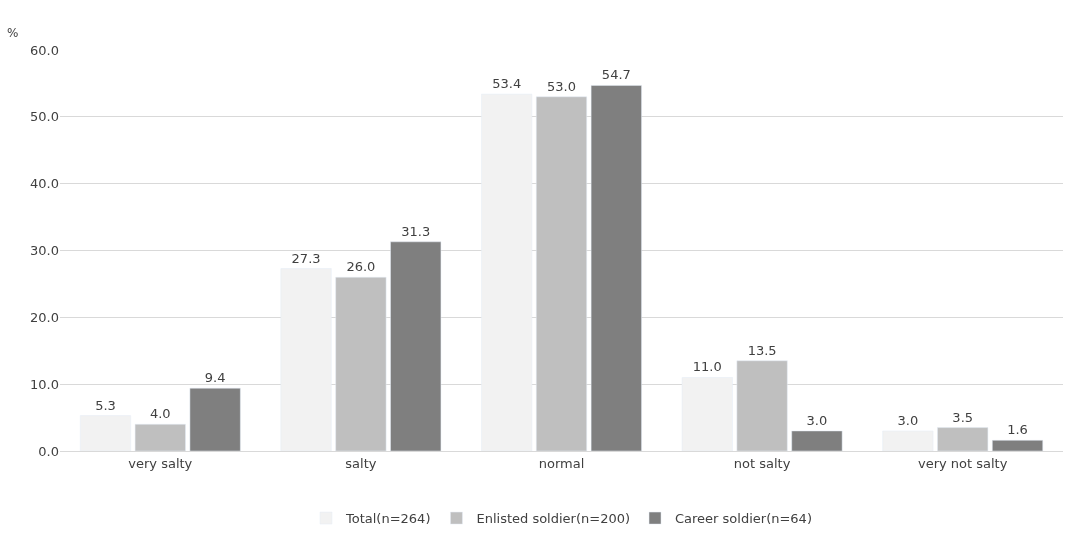 Image resolution: width=1088 pixels, height=545 pixels. What do you see at coordinates (361, 267) in the screenshot?
I see `data-label: 26.0` at bounding box center [361, 267].